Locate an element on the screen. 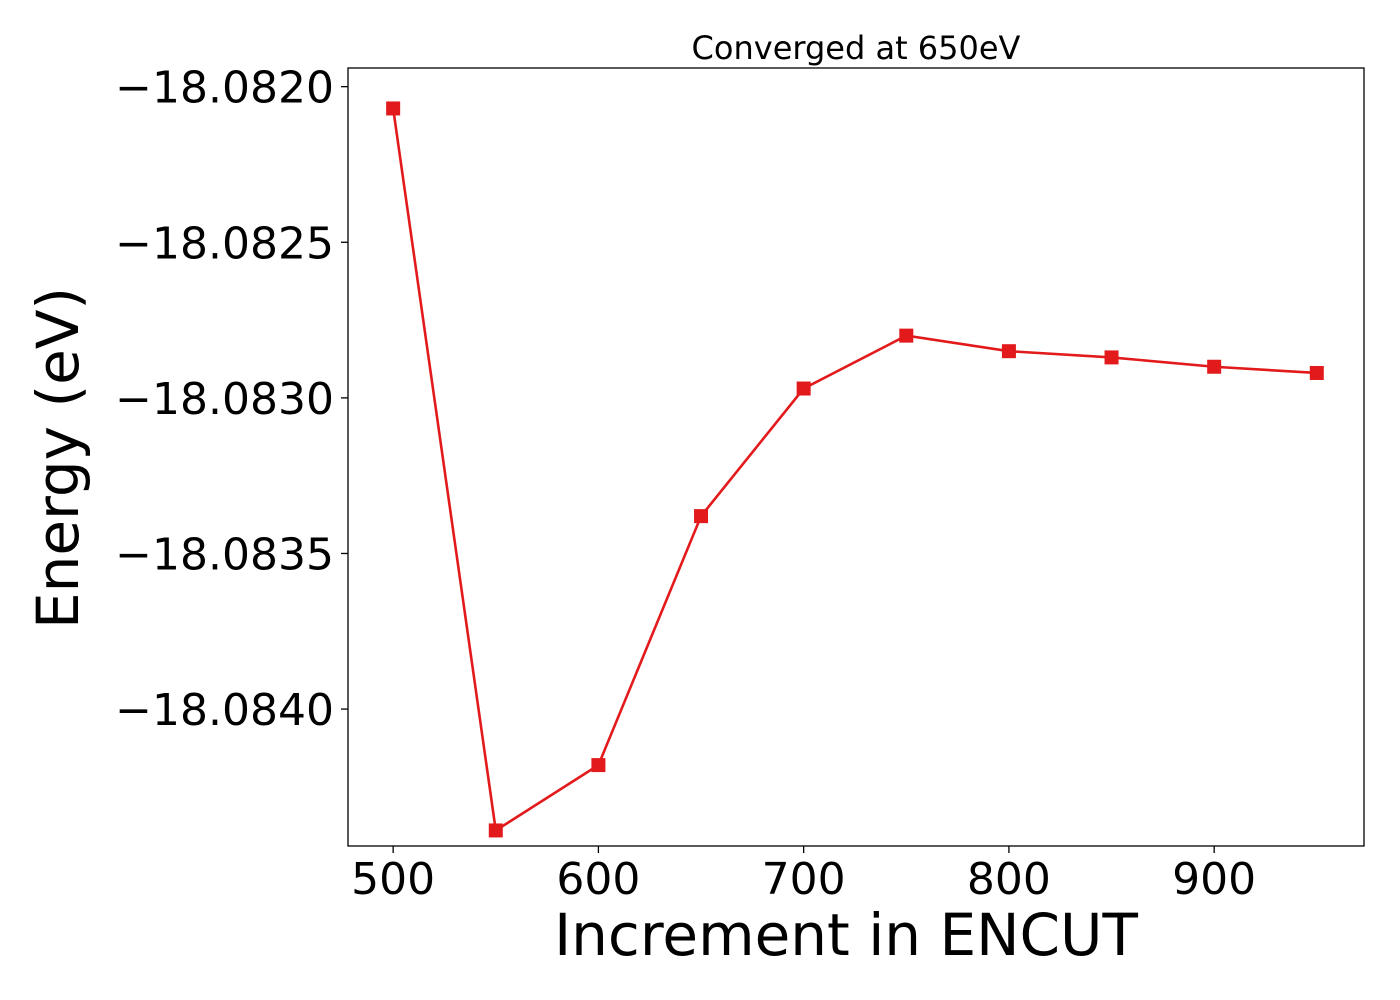 Image resolution: width=1400 pixels, height=1000 pixels. y-tick-label: −18.0830 is located at coordinates (224, 399).